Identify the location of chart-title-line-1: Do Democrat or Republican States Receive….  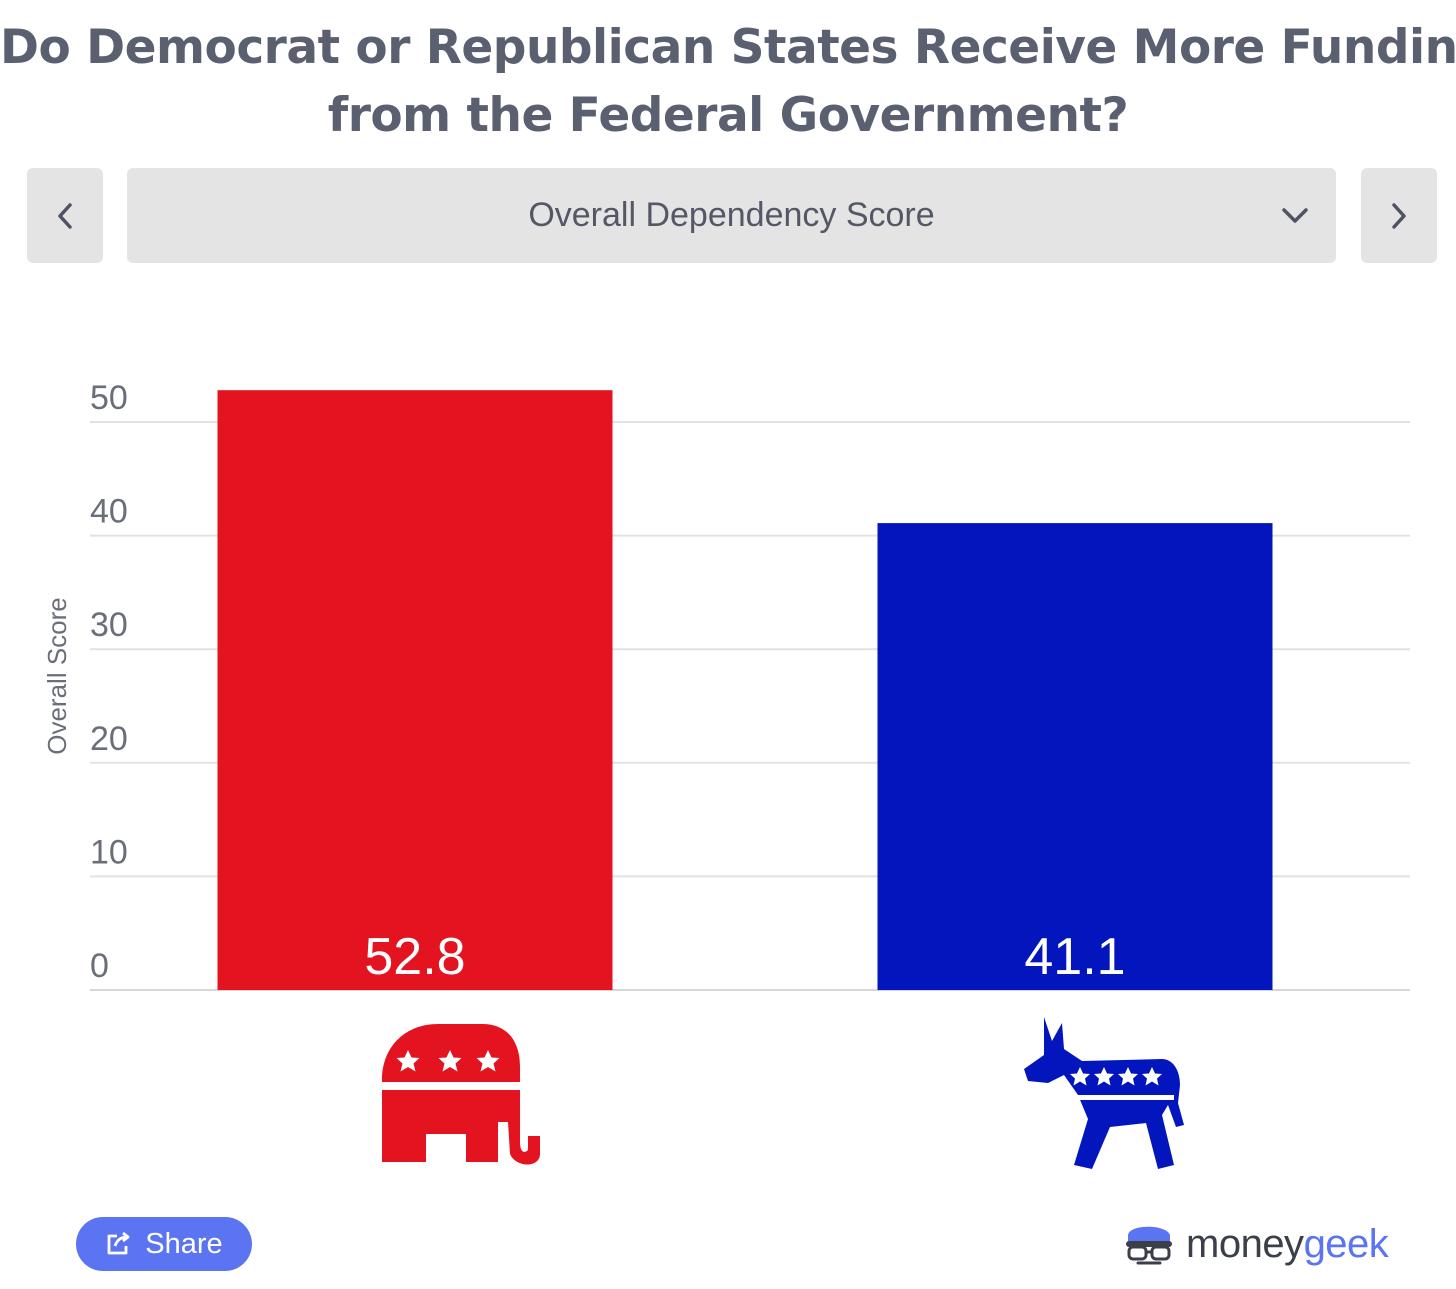
(728, 47).